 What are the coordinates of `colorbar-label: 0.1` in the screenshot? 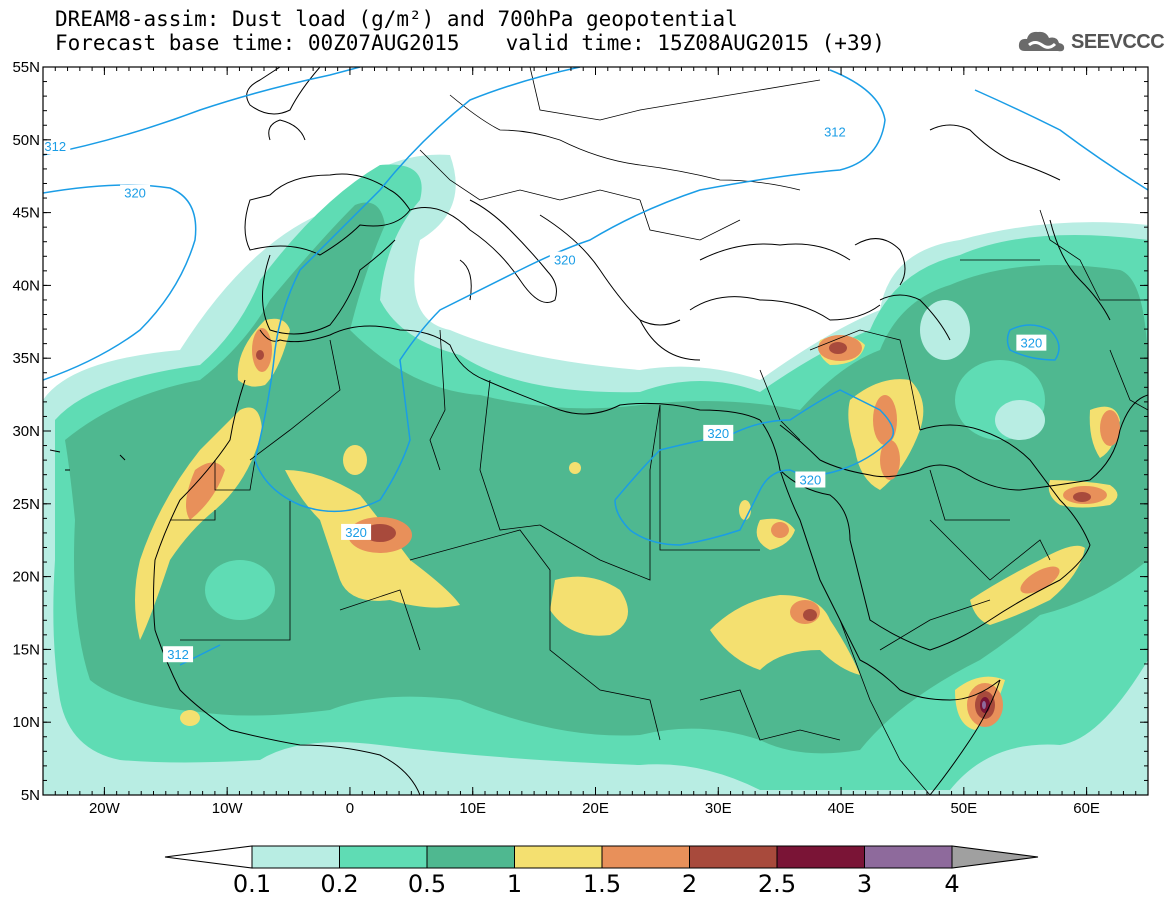 It's located at (252, 884).